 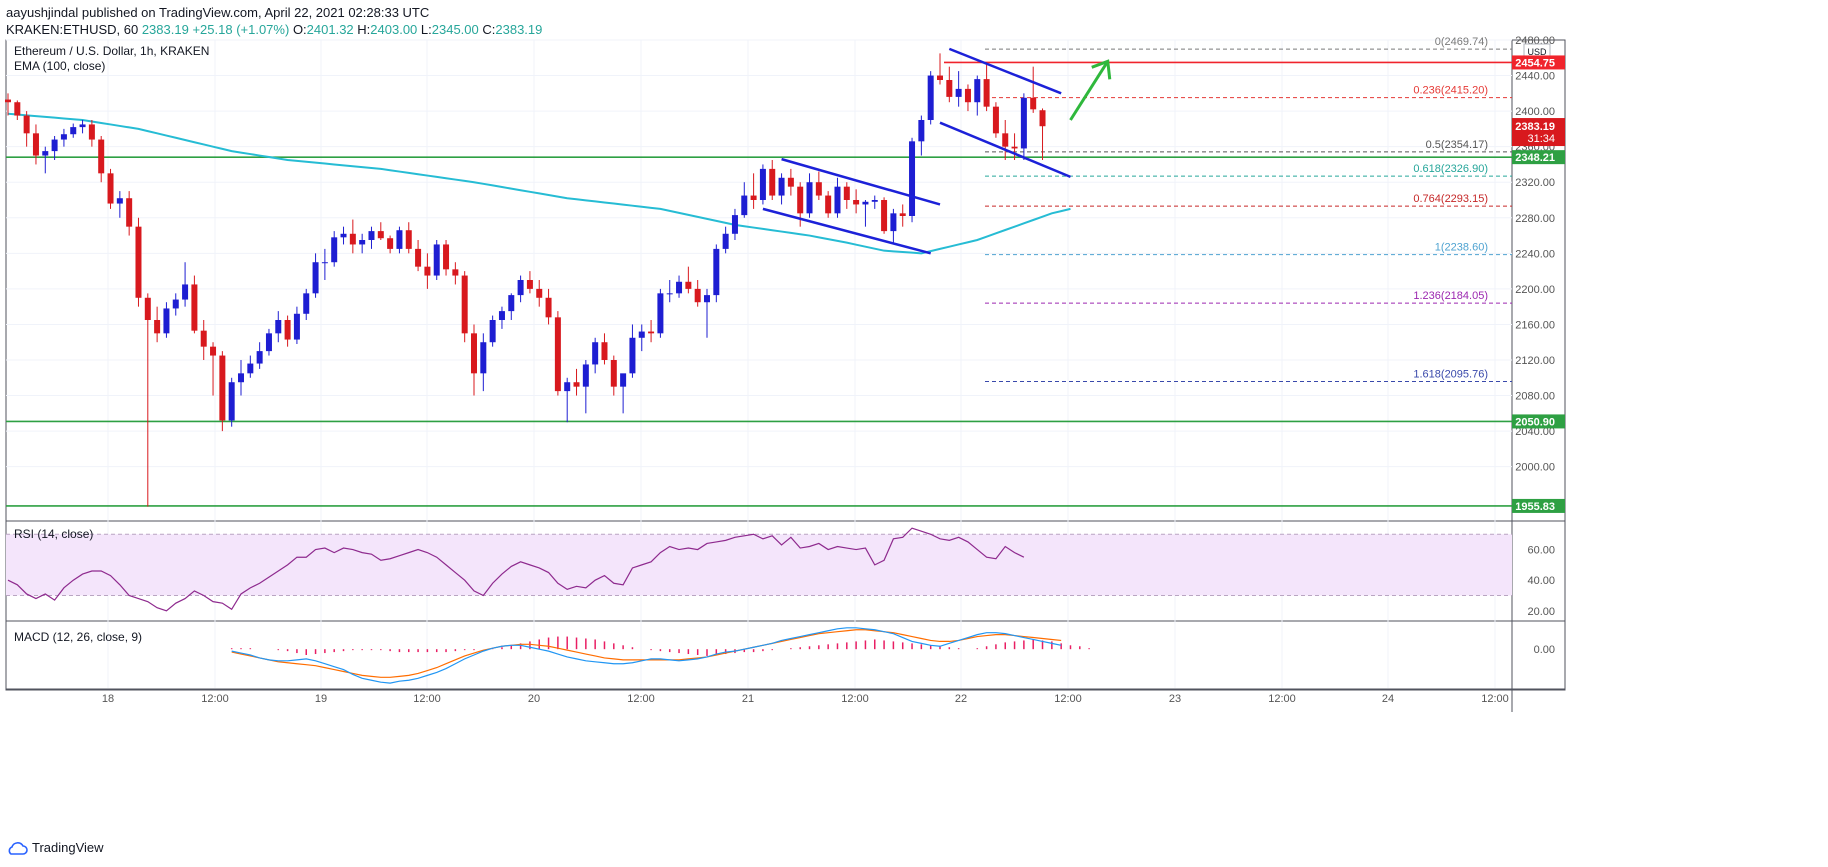 I want to click on currency-label: USD, so click(x=1537, y=52).